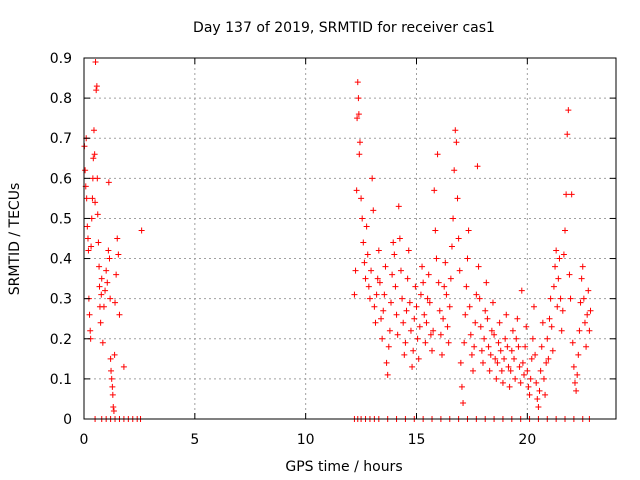 Image resolution: width=640 pixels, height=480 pixels. I want to click on y-tick-label: 0.7, so click(61, 139).